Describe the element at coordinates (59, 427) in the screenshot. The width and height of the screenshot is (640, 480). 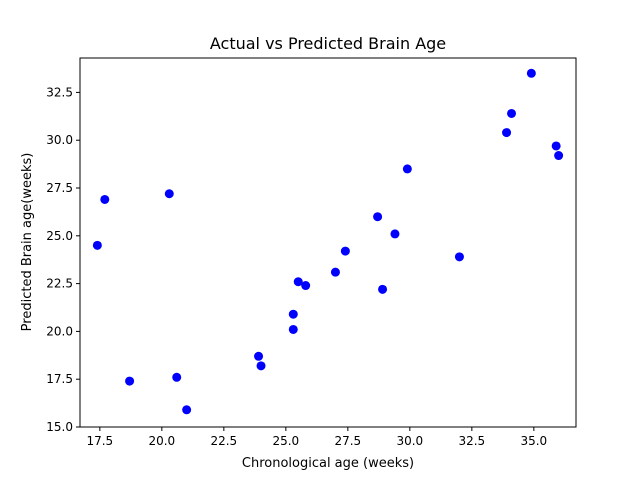
I see `y-tick-label: 15.0` at that location.